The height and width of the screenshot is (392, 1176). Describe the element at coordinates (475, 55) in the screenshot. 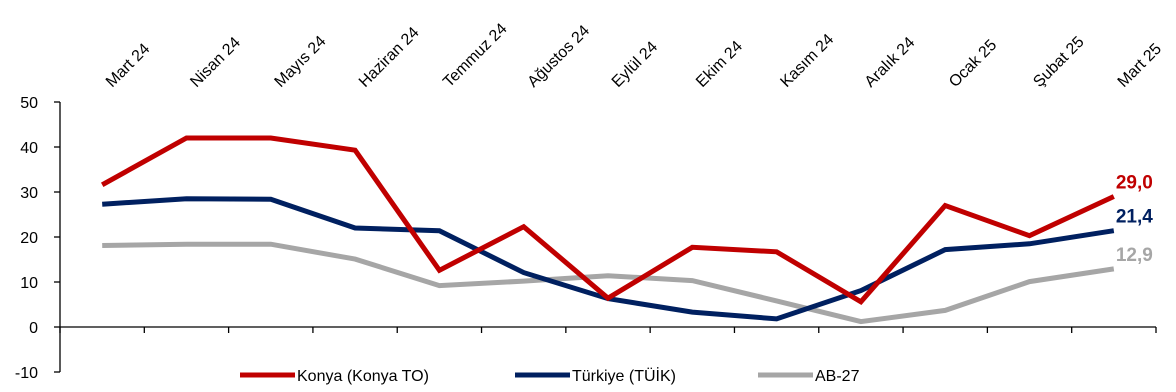

I see `x-tick-label: Temmuz 24` at that location.